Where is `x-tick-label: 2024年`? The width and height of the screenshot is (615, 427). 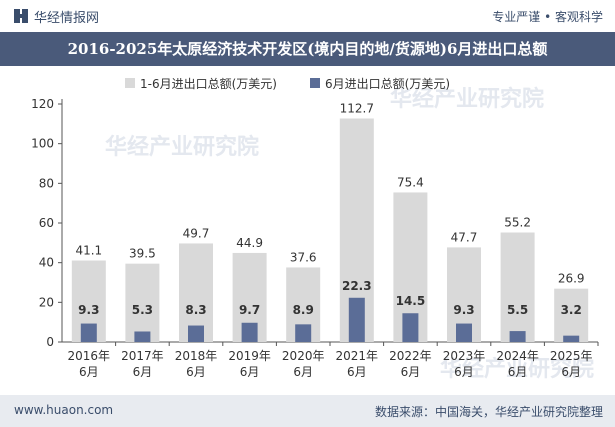 x-tick-label: 2024年 is located at coordinates (517, 356).